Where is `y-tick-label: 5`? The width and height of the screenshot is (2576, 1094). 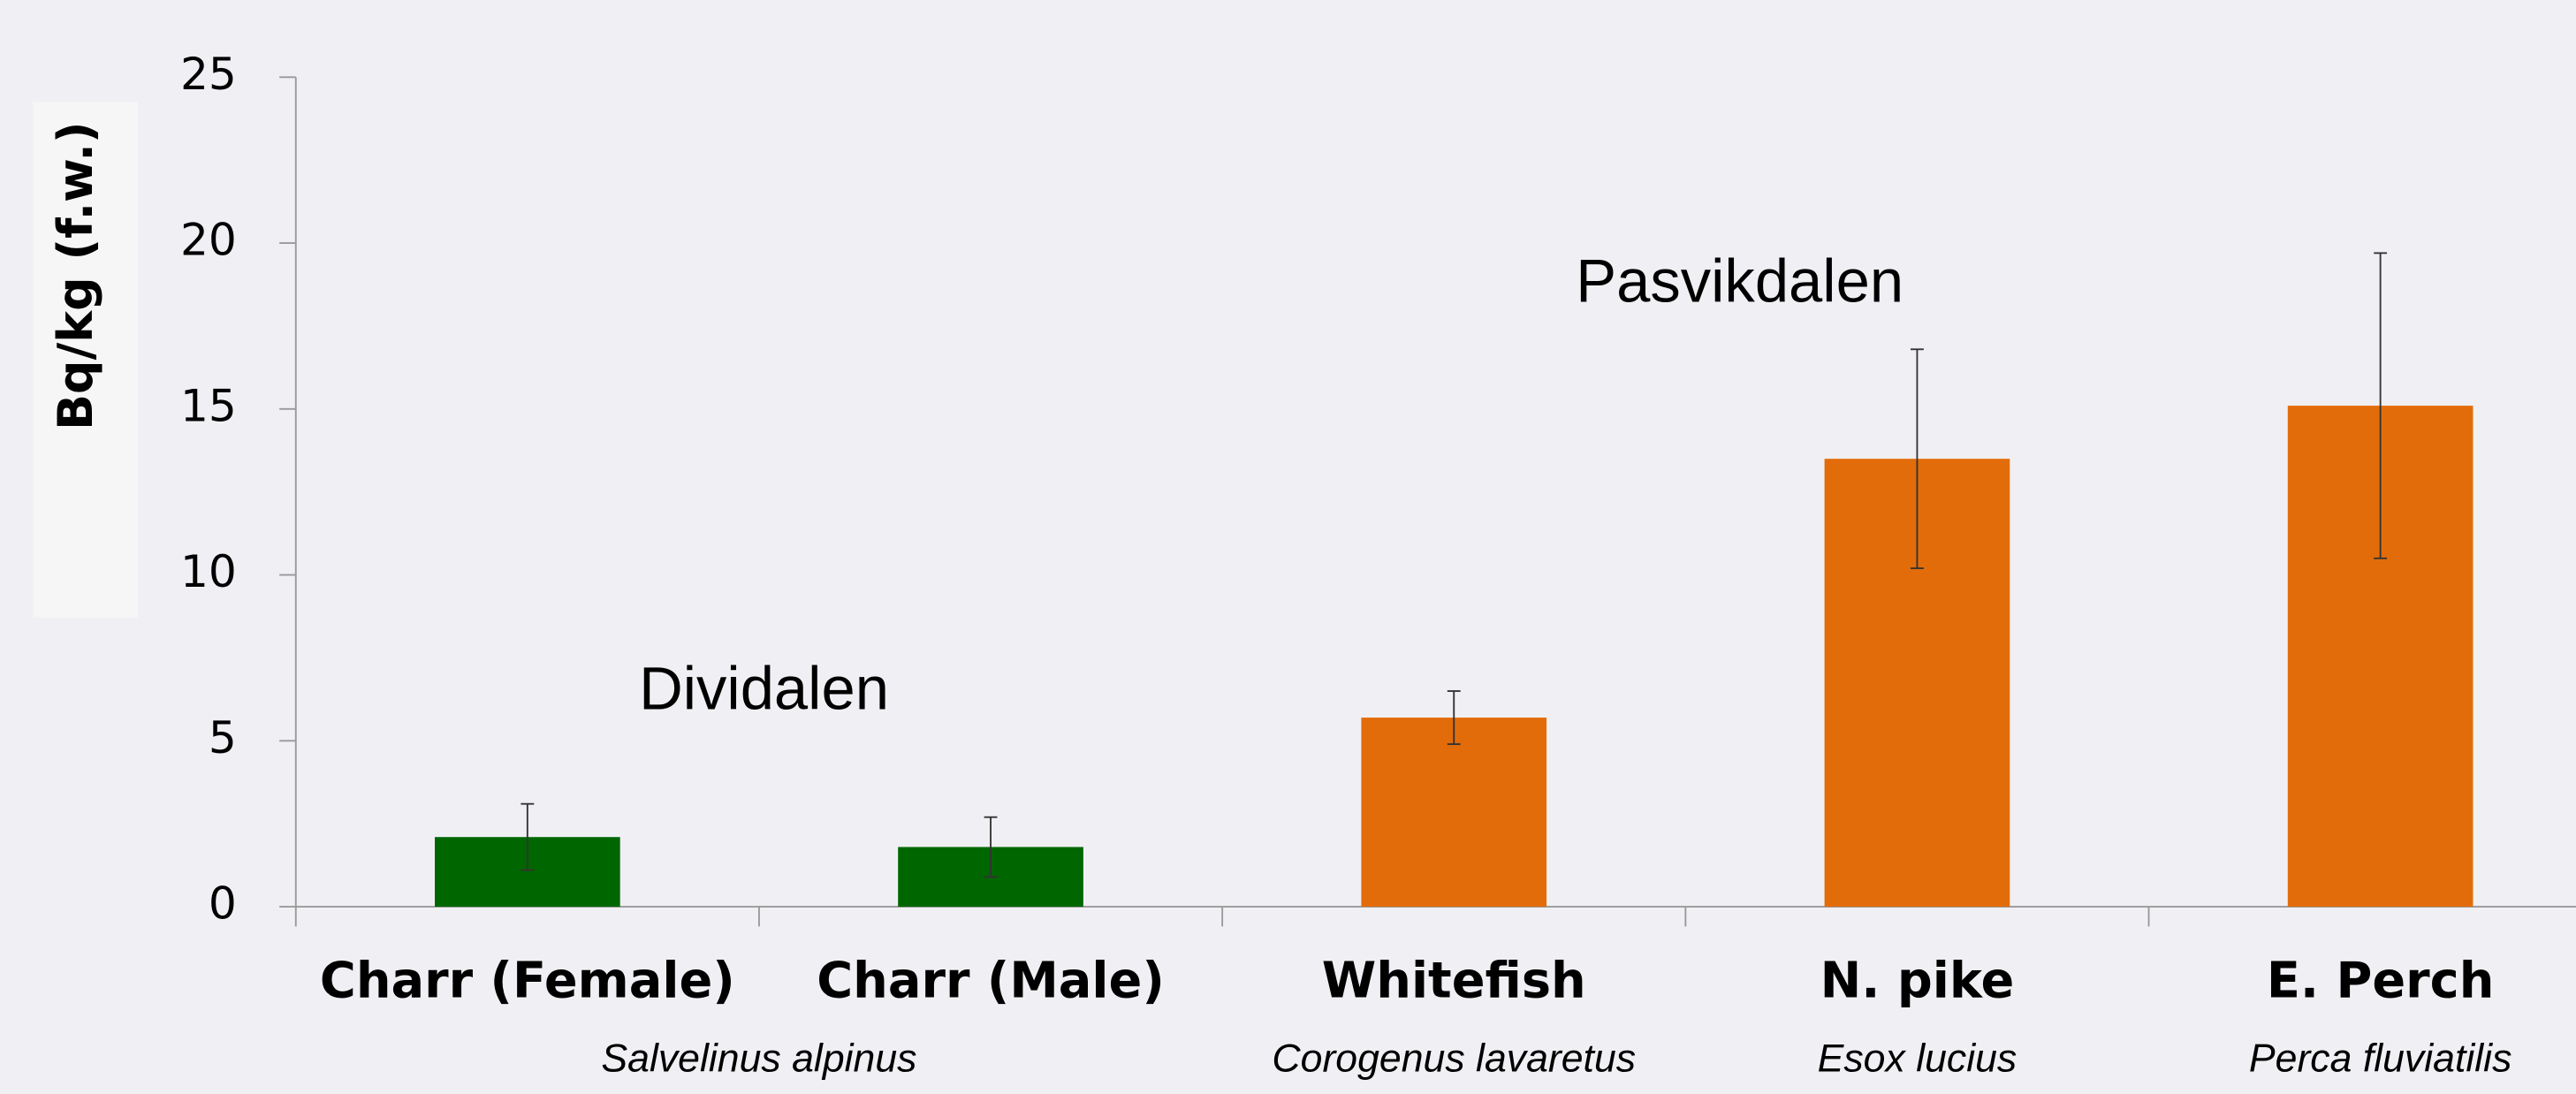 y-tick-label: 5 is located at coordinates (223, 737).